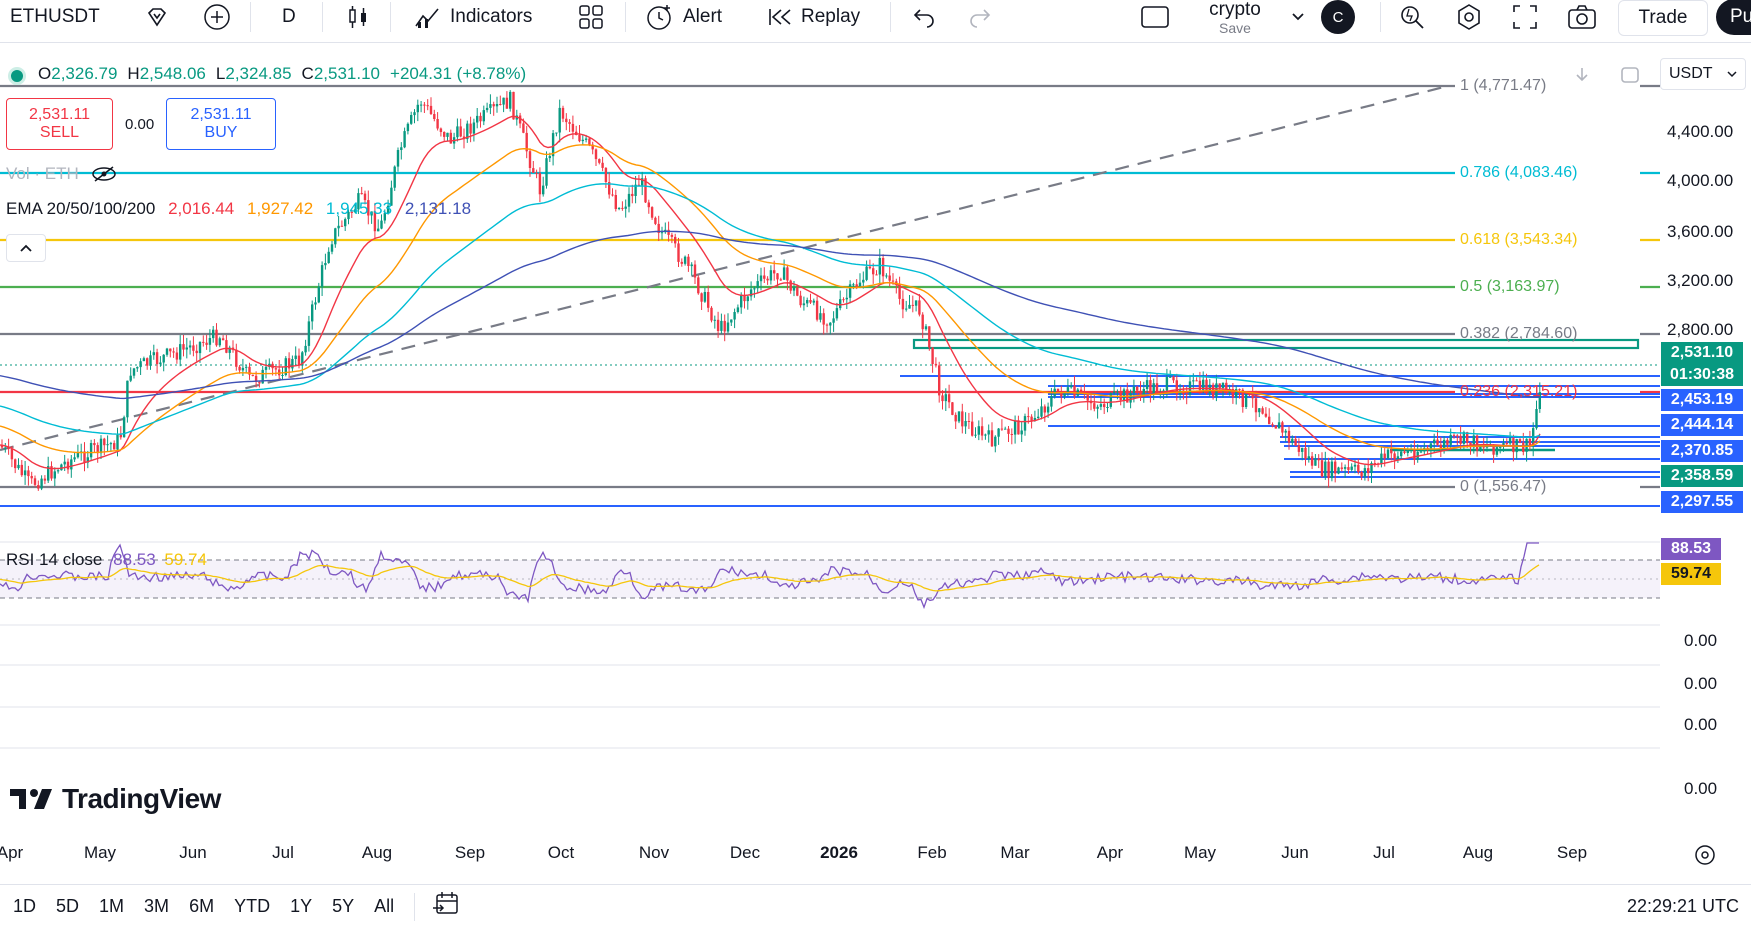 The image size is (1751, 928). What do you see at coordinates (68, 906) in the screenshot?
I see `range-button-5d: 5D` at bounding box center [68, 906].